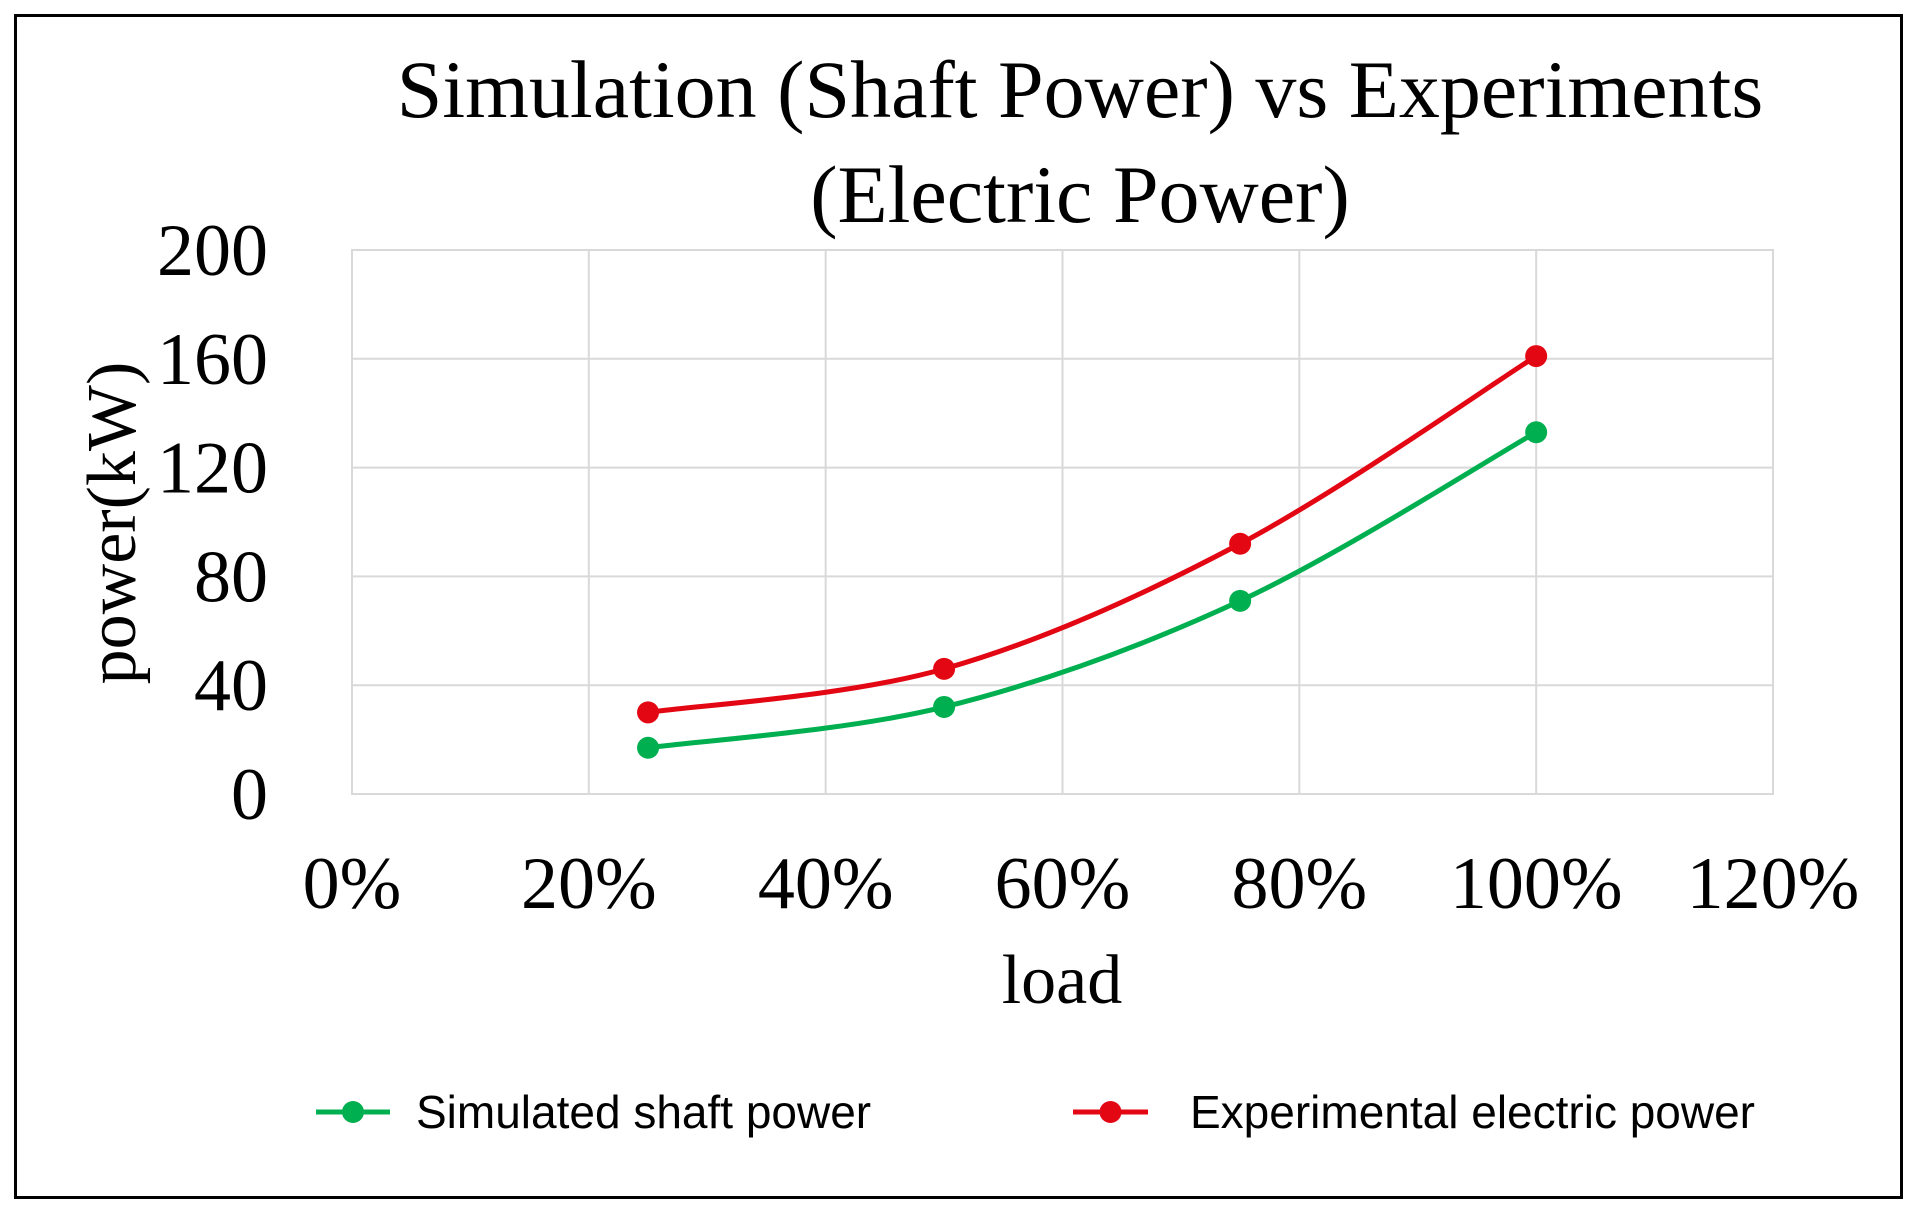  What do you see at coordinates (249, 795) in the screenshot?
I see `y-tick-label: 0` at bounding box center [249, 795].